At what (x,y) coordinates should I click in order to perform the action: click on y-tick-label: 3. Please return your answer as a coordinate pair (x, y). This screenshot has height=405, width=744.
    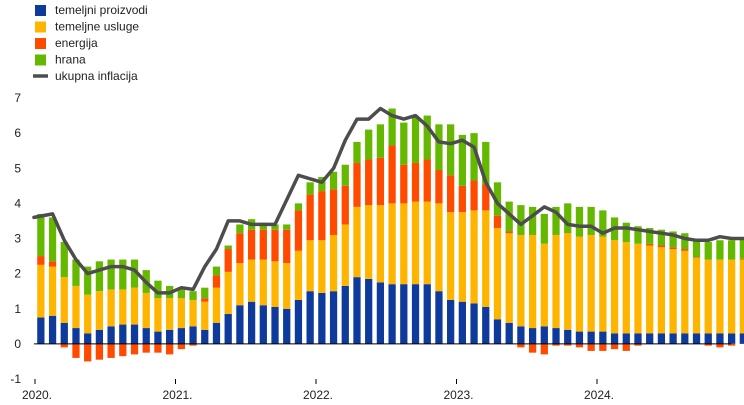
    Looking at the image, I should click on (17, 239).